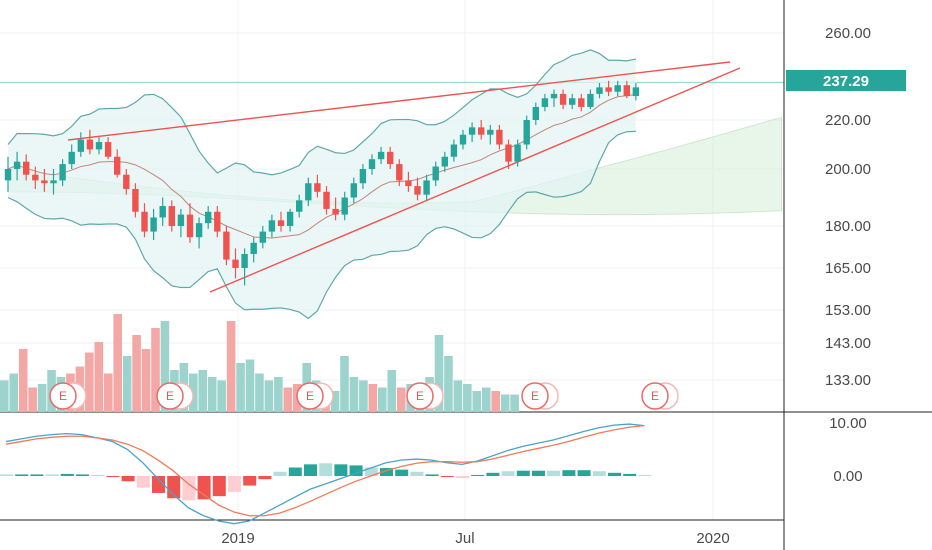 This screenshot has width=932, height=550. I want to click on time-axis: 2019 Jul 2020, so click(475, 538).